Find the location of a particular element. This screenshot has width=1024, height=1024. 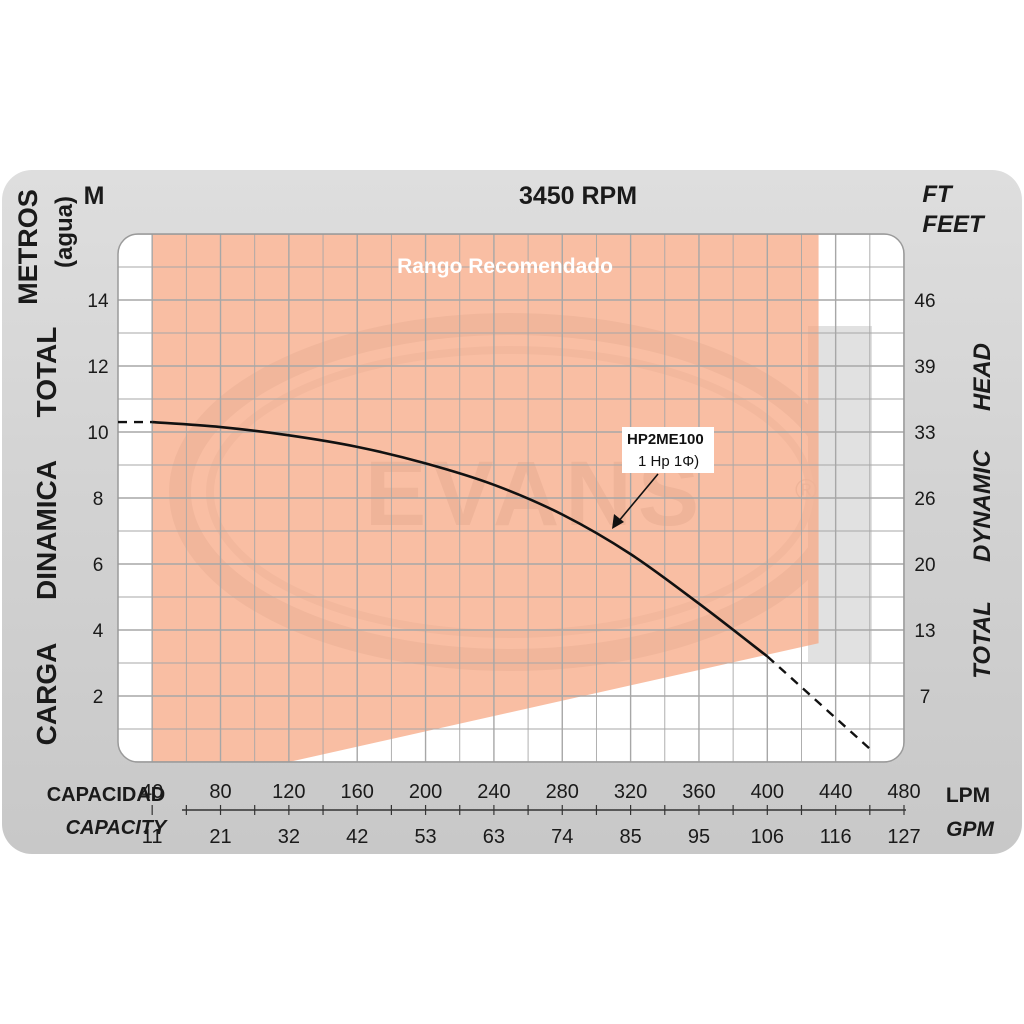

x-lpm-tick-label: 160 is located at coordinates (357, 792).